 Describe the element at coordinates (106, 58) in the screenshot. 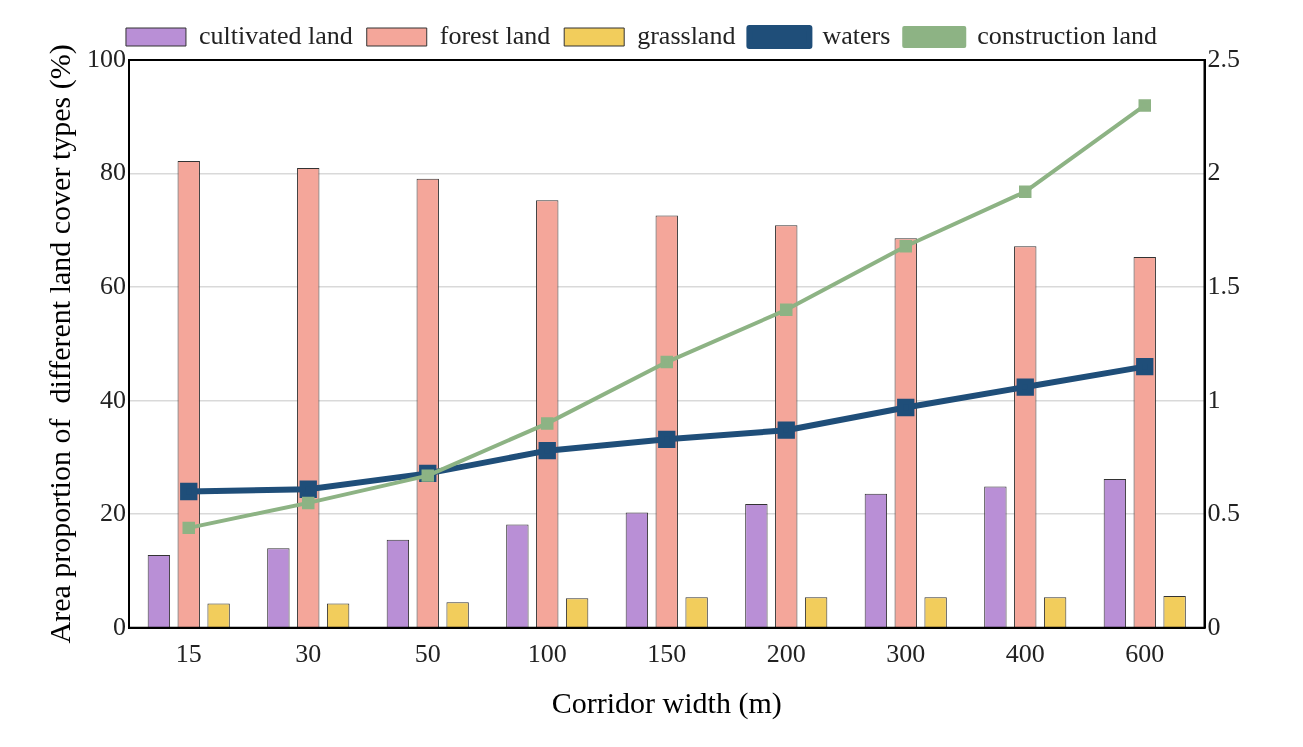

I see `y-tick-label: 100` at that location.